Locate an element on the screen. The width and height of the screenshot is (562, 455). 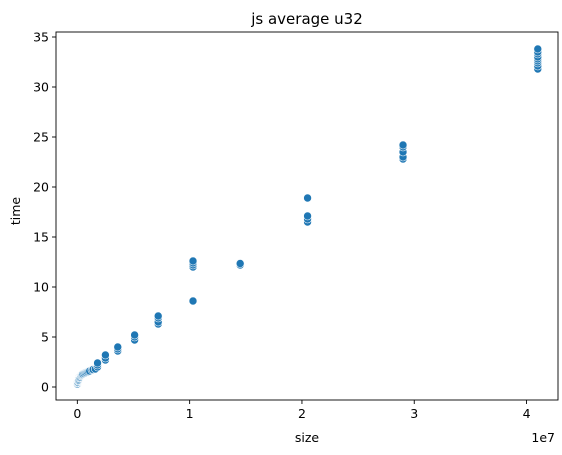
x-axis-label: size is located at coordinates (307, 437).